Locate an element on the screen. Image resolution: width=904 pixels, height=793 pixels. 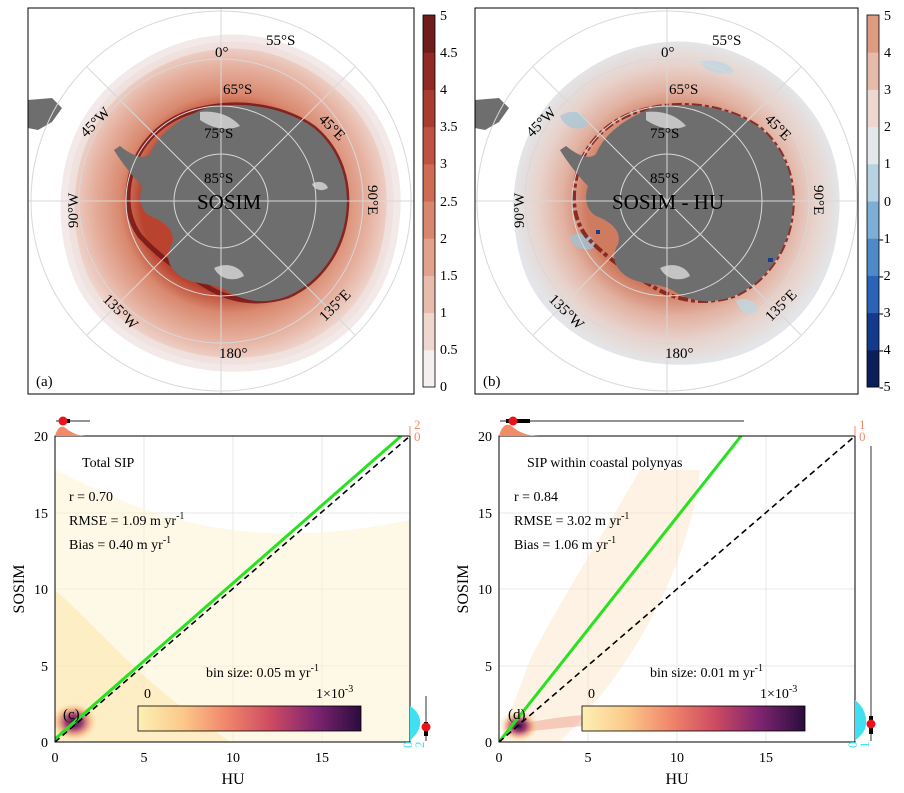
amery-ice-shelf-a is located at coordinates (320, 186).